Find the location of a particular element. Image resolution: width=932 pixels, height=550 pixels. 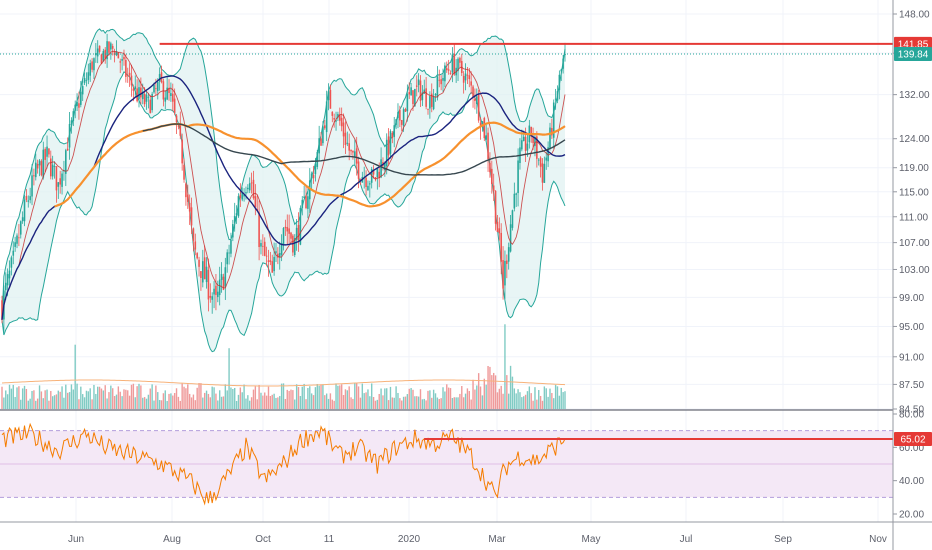

time-tick-label: 2020 is located at coordinates (409, 539).